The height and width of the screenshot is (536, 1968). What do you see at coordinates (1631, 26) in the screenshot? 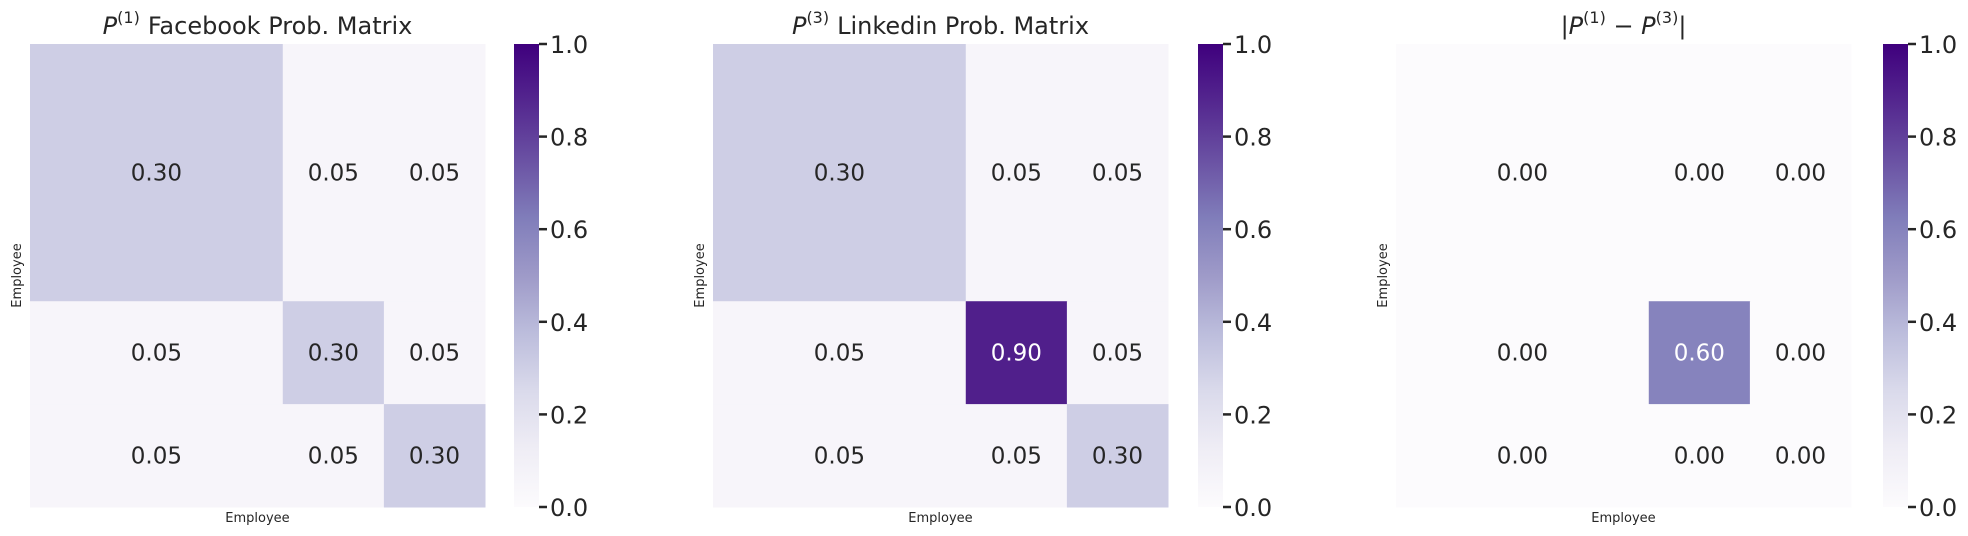
I see `title-text: − P` at bounding box center [1631, 26].